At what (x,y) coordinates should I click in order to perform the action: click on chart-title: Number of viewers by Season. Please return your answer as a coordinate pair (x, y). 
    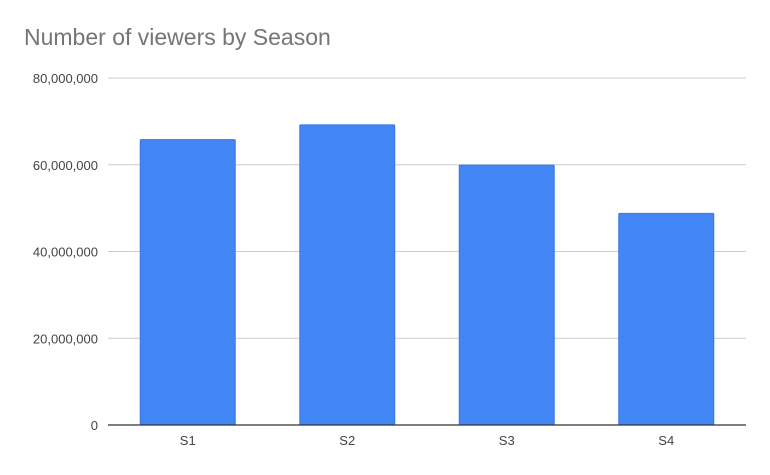
    Looking at the image, I should click on (177, 37).